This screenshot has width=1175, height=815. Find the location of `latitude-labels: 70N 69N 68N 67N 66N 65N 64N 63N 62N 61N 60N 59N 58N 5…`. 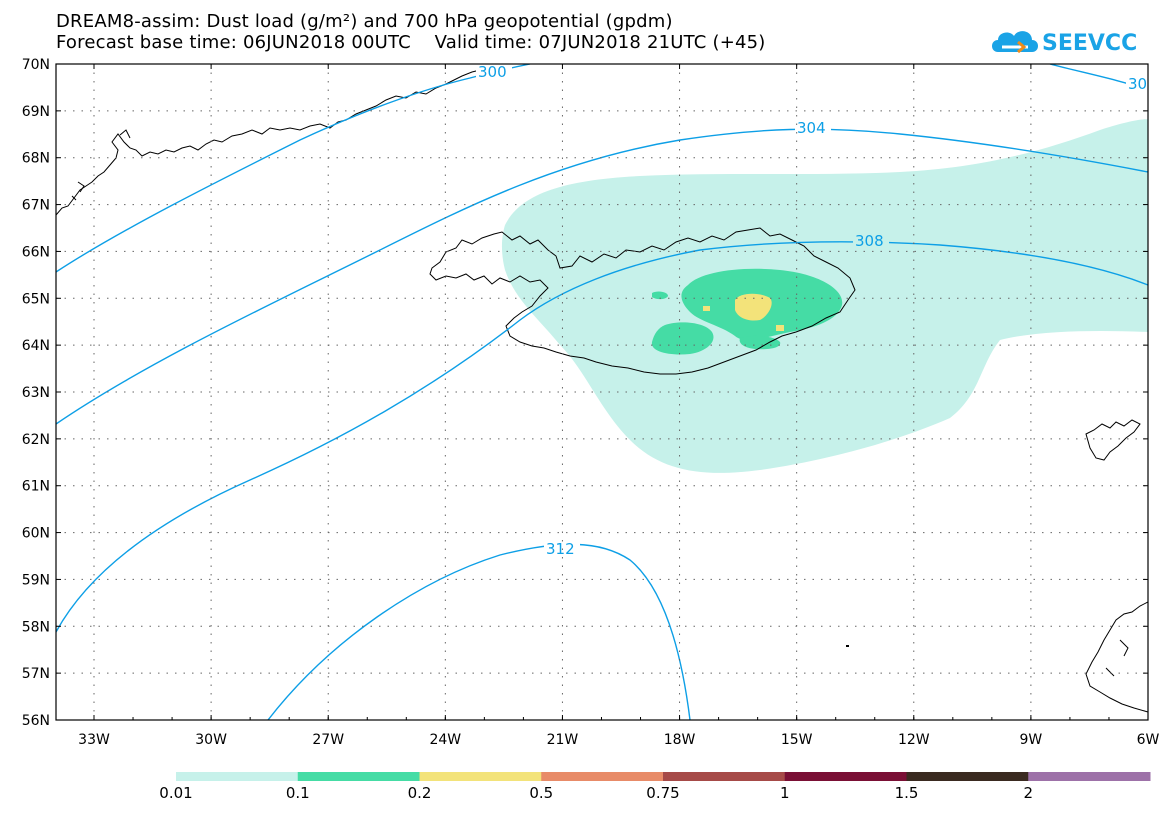

latitude-labels: 70N 69N 68N 67N 66N 65N 64N 63N 62N 61N 60N 59N 58N 5… is located at coordinates (36, 393).